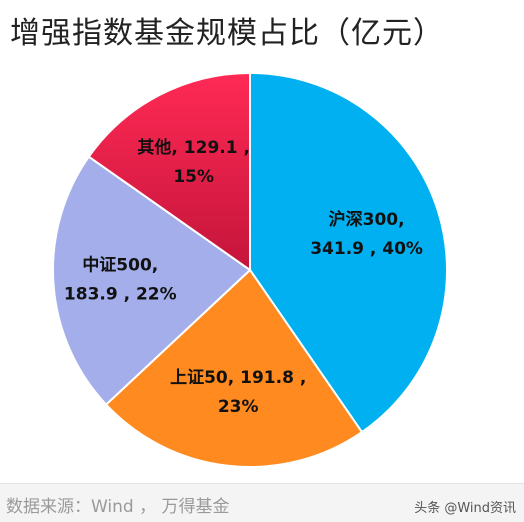  What do you see at coordinates (227, 33) in the screenshot?
I see `chart-title: 增强指数基金规模占比（亿元）` at bounding box center [227, 33].